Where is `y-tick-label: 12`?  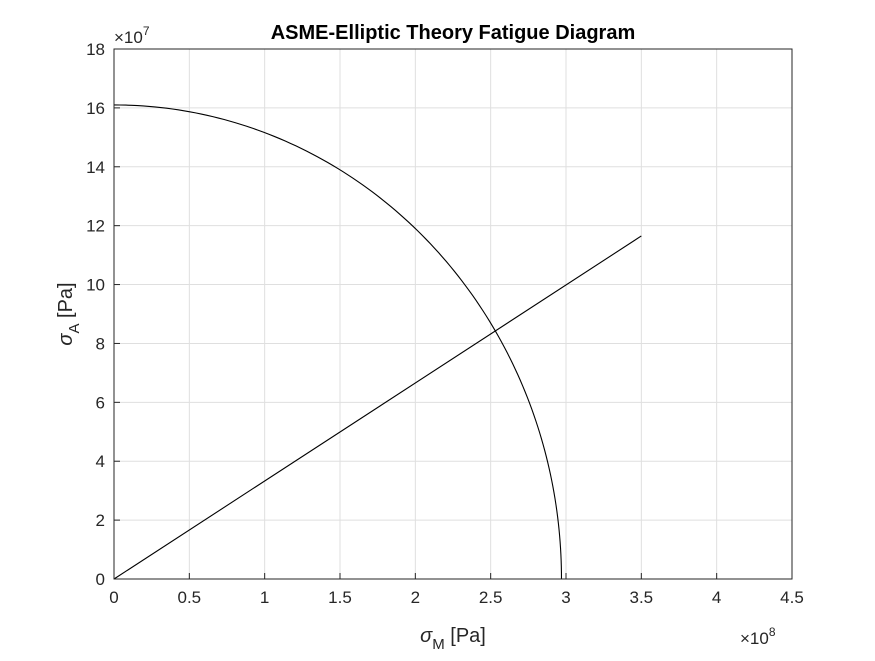 y-tick-label: 12 is located at coordinates (95, 226).